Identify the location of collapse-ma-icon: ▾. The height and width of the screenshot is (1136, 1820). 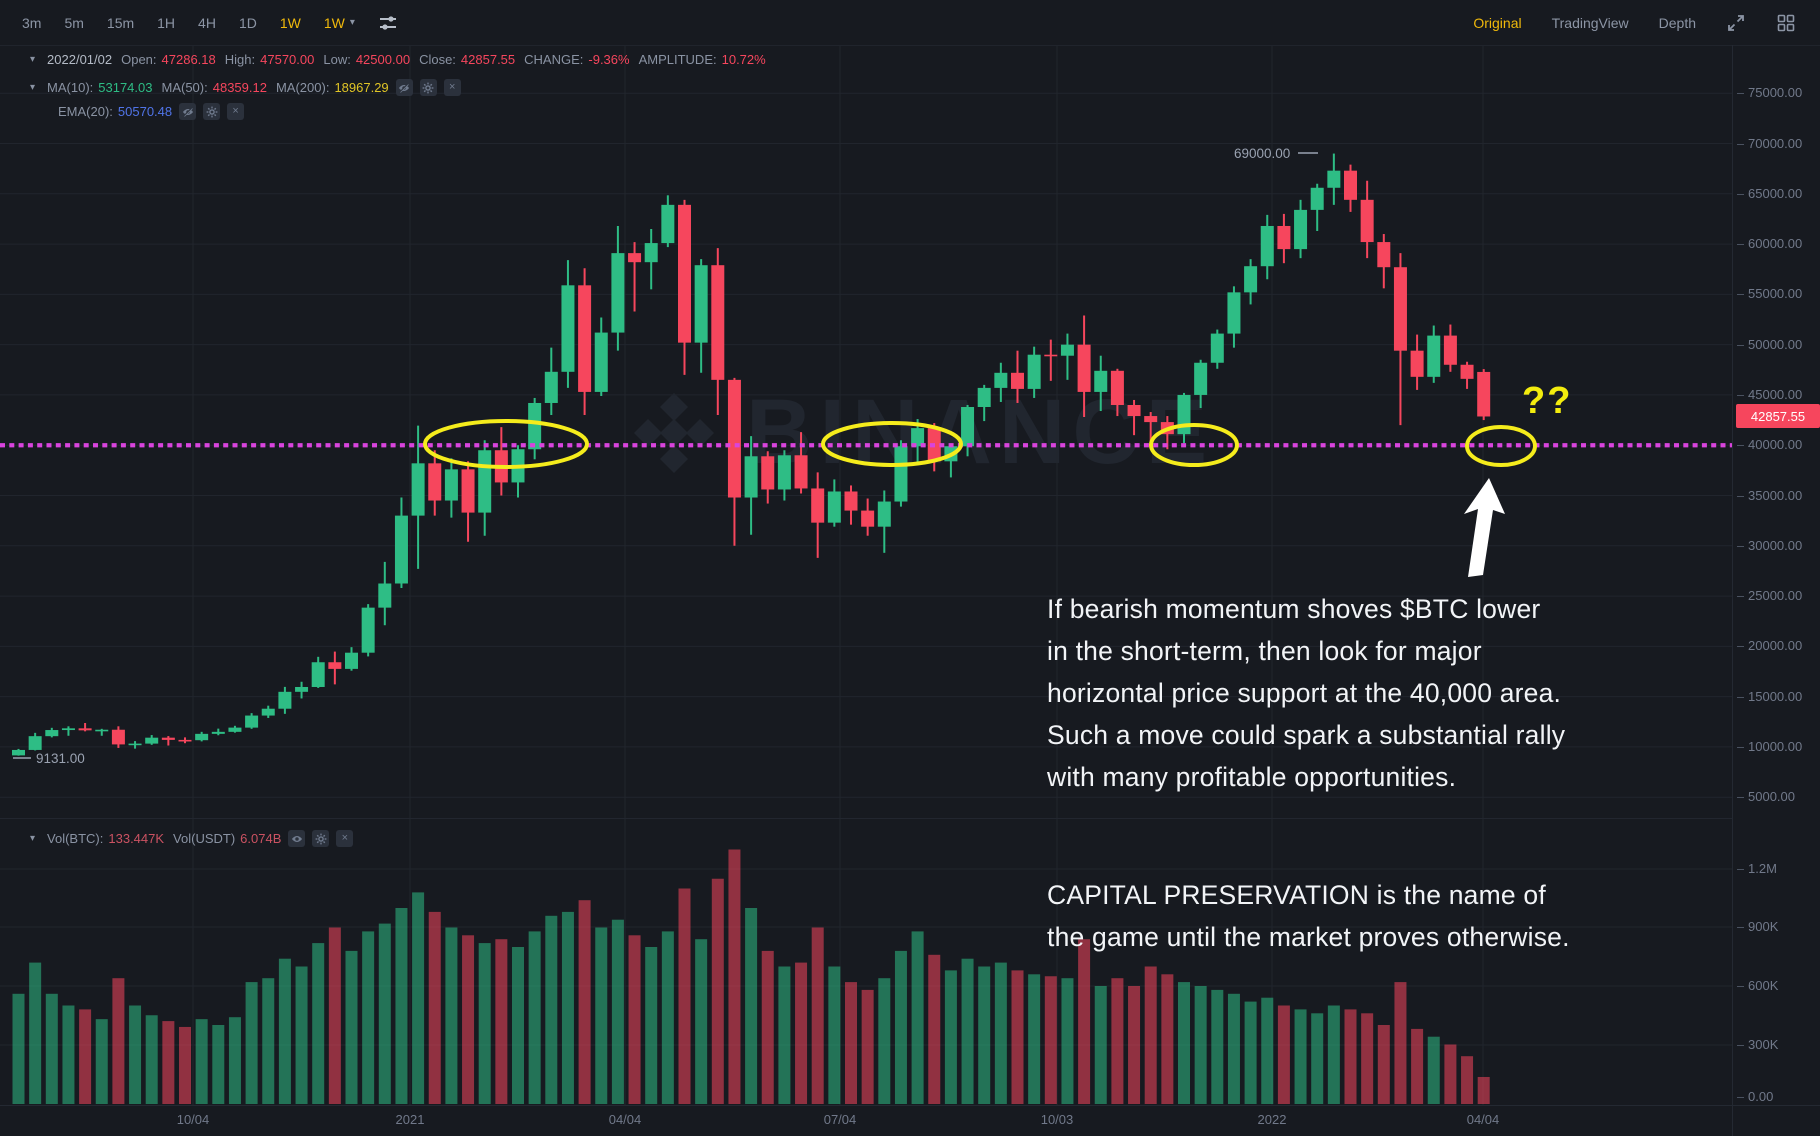
(33, 87).